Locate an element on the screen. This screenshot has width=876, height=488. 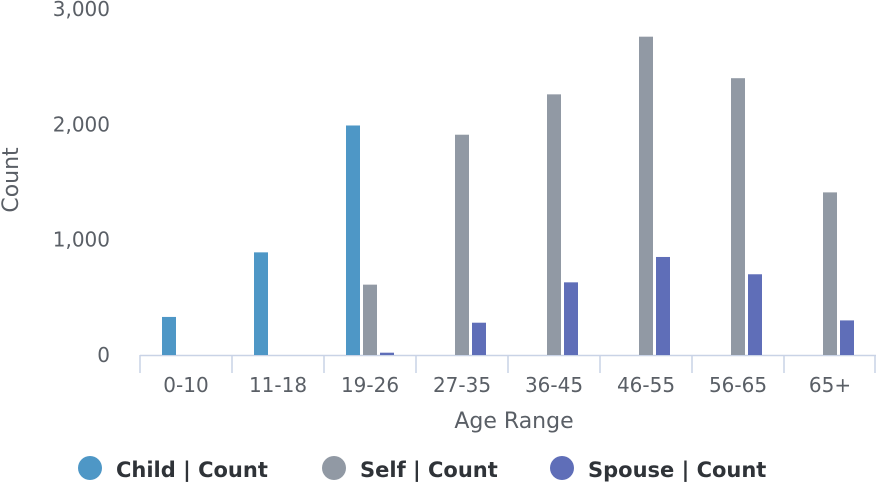
y-axis-title: Count is located at coordinates (12, 180).